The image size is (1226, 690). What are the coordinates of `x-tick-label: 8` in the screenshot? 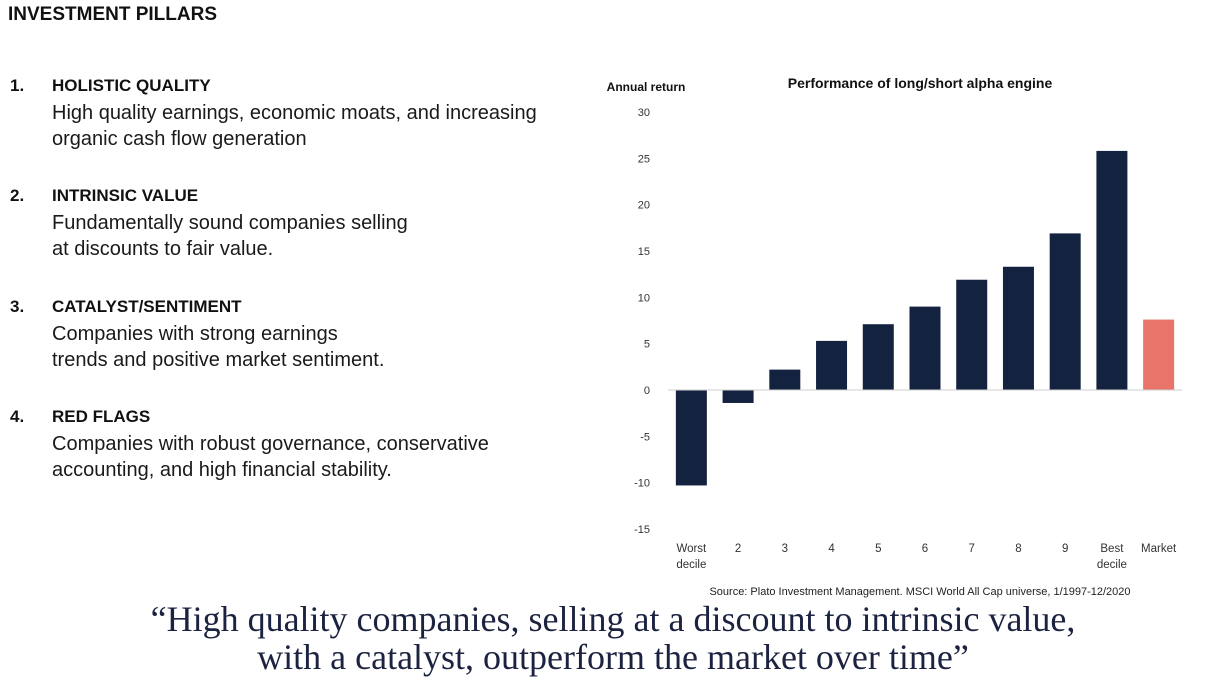 It's located at (1018, 549).